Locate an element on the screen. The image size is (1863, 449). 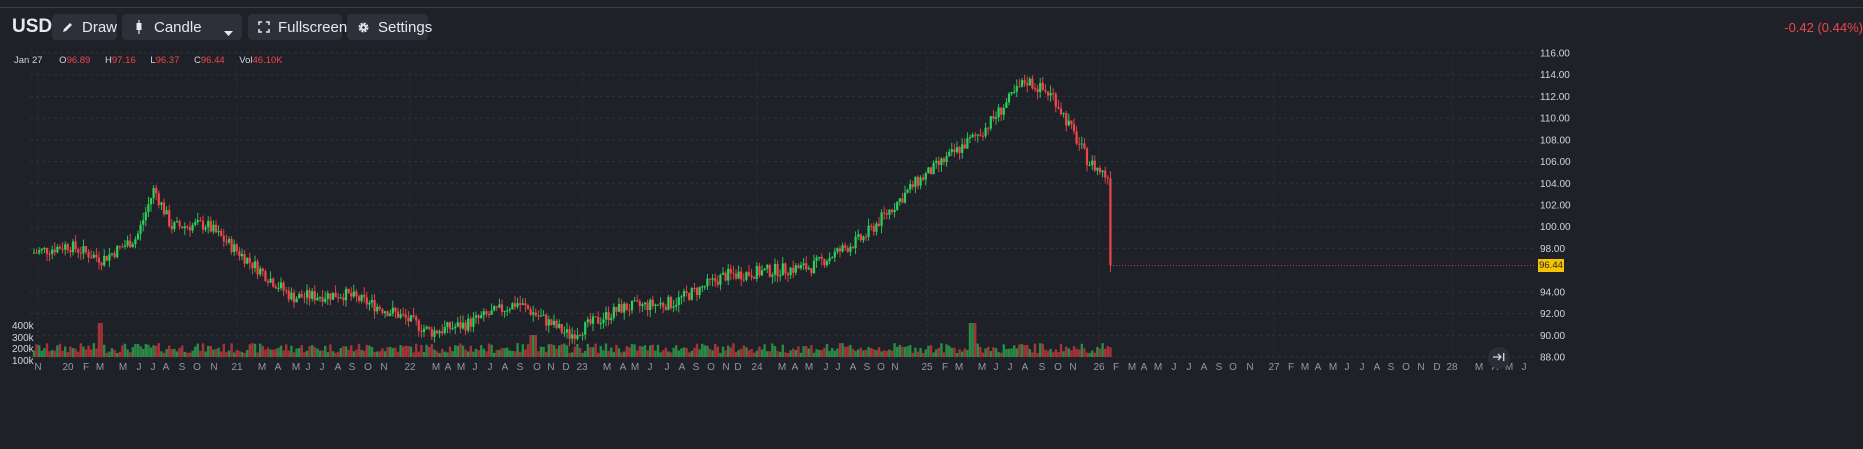
x-tick-label: D is located at coordinates (737, 367).